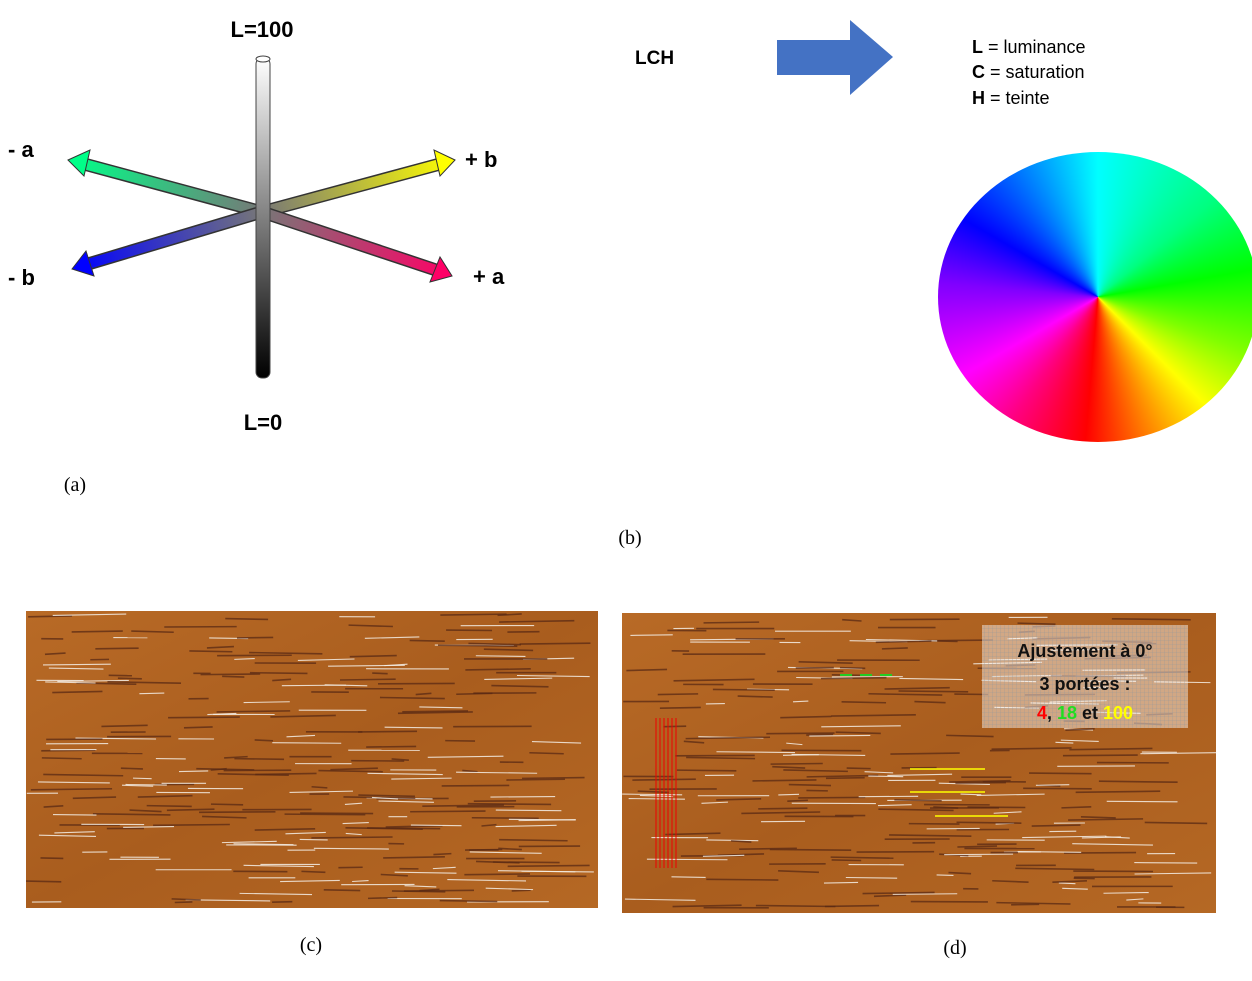 This screenshot has width=1252, height=981. Describe the element at coordinates (481, 159) in the screenshot. I see `label: + b` at that location.